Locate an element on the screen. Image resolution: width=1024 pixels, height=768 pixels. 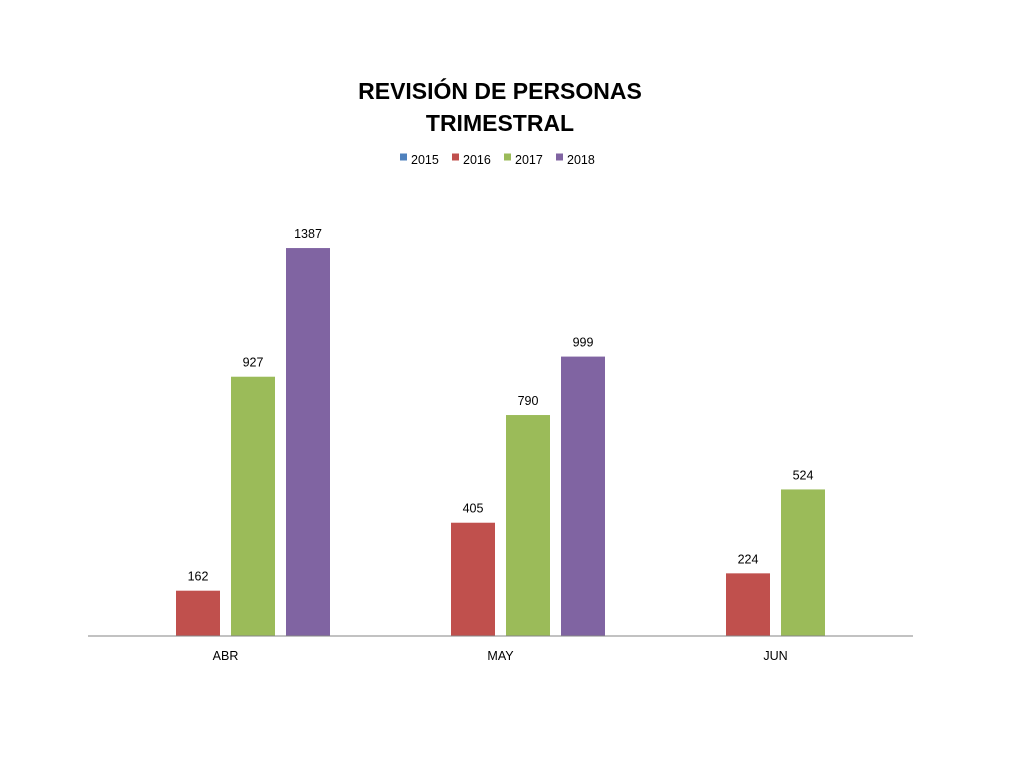
legend-item-2016: 2016 is located at coordinates (471, 160).